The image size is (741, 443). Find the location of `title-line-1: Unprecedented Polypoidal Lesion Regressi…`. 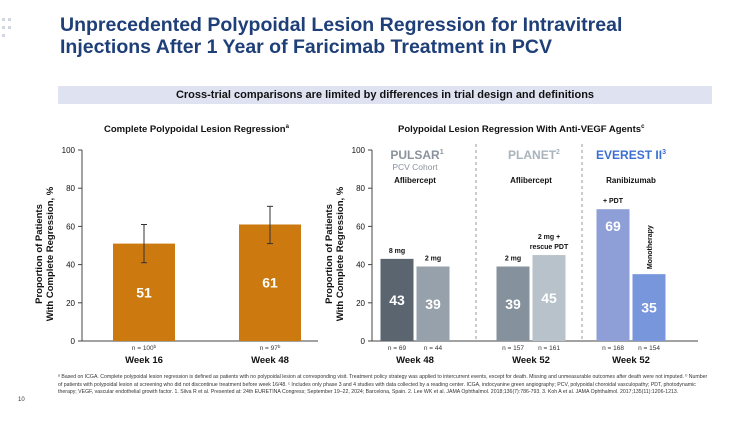

title-line-1: Unprecedented Polypoidal Lesion Regressi… is located at coordinates (341, 25).